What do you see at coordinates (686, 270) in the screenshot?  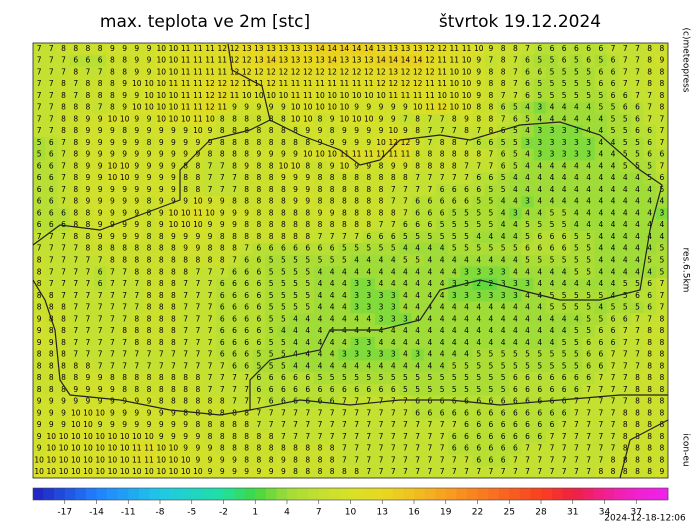 I see `side-label: res.6.5km` at bounding box center [686, 270].